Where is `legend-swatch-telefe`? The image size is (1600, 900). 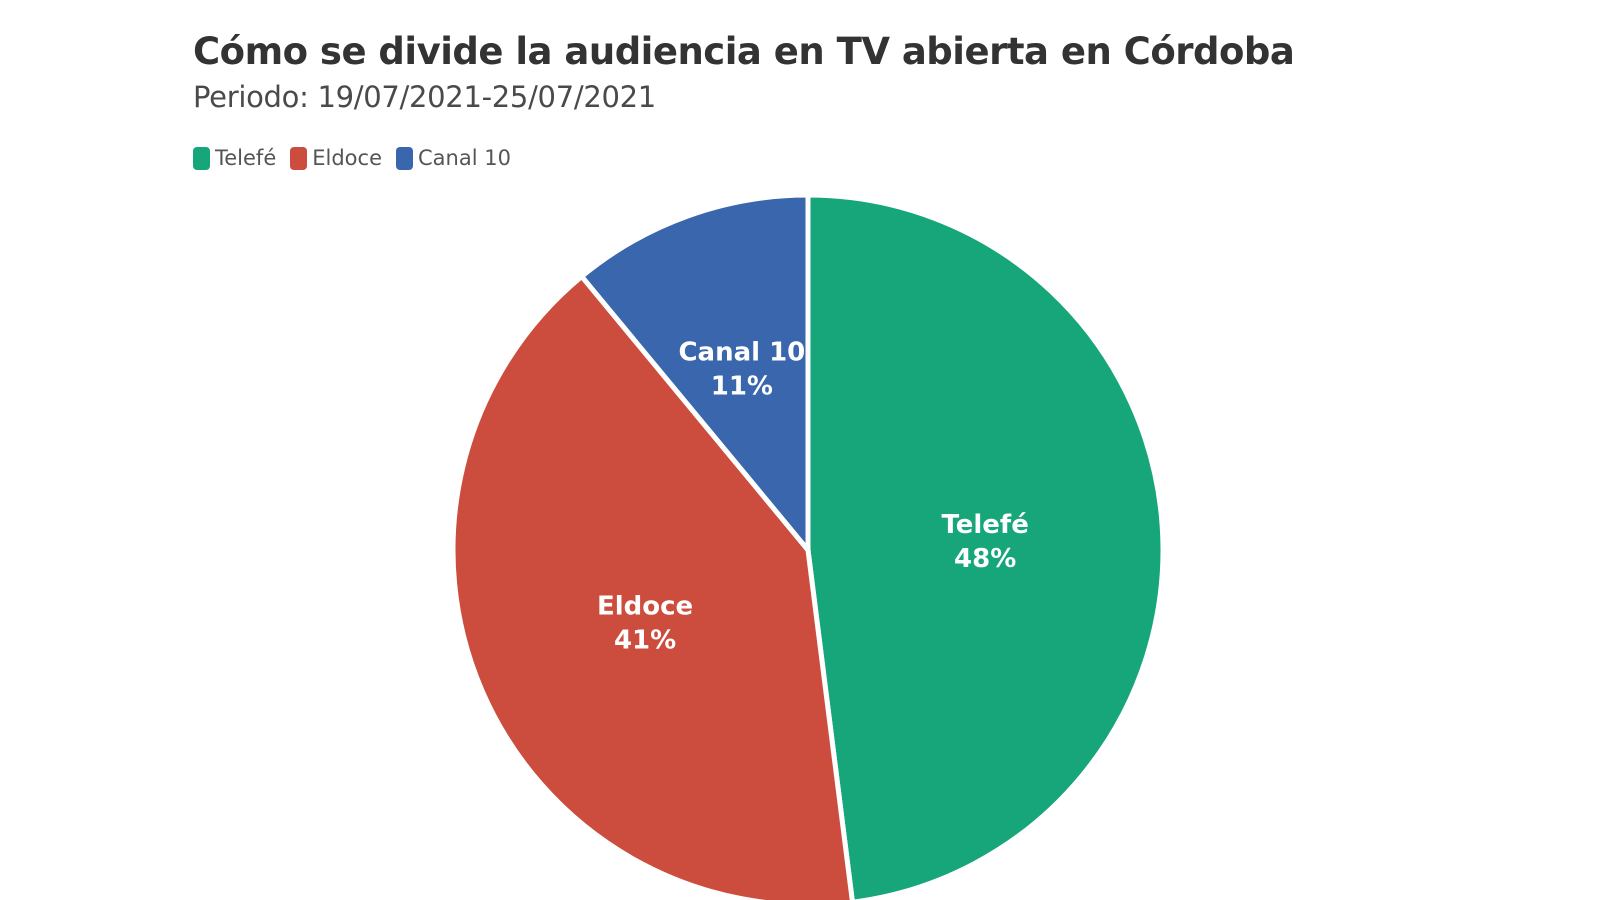 legend-swatch-telefe is located at coordinates (201, 158).